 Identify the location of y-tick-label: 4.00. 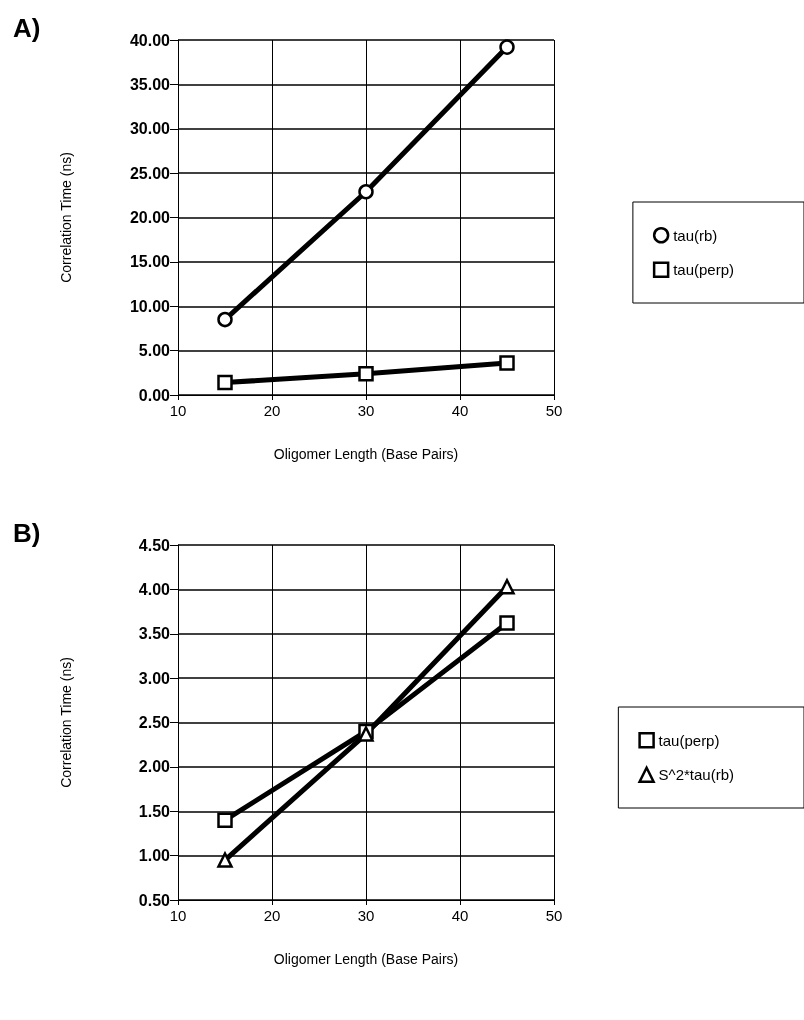
(154, 589).